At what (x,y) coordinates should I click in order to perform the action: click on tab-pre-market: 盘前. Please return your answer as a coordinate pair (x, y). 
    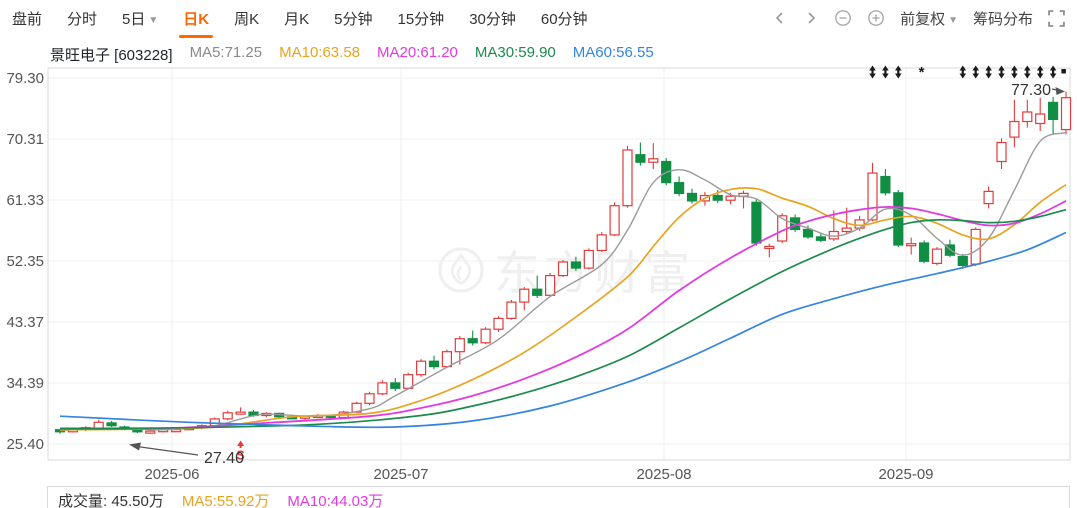
    Looking at the image, I should click on (27, 19).